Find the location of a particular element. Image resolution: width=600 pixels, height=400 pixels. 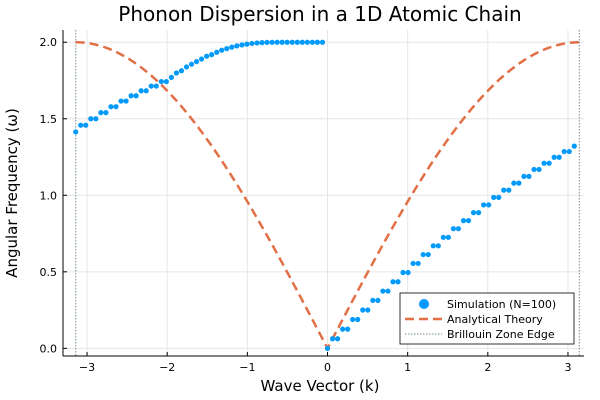

x-tick-label: −3 is located at coordinates (87, 367).